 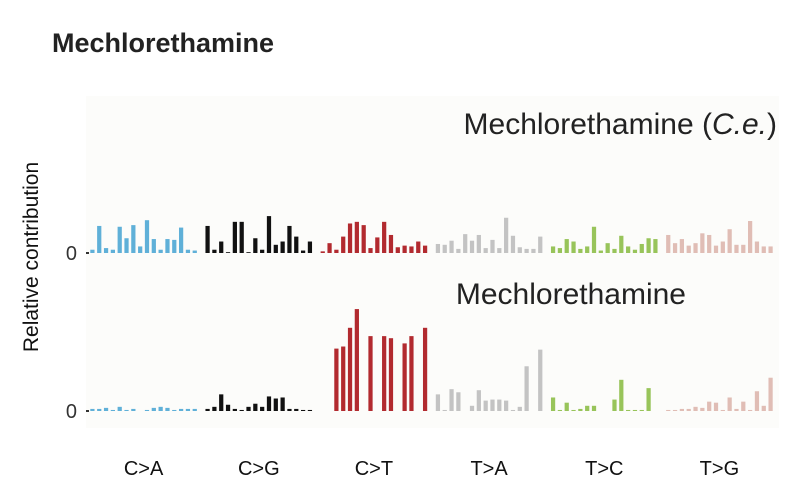 I want to click on x-category-label: C>A, so click(x=144, y=469).